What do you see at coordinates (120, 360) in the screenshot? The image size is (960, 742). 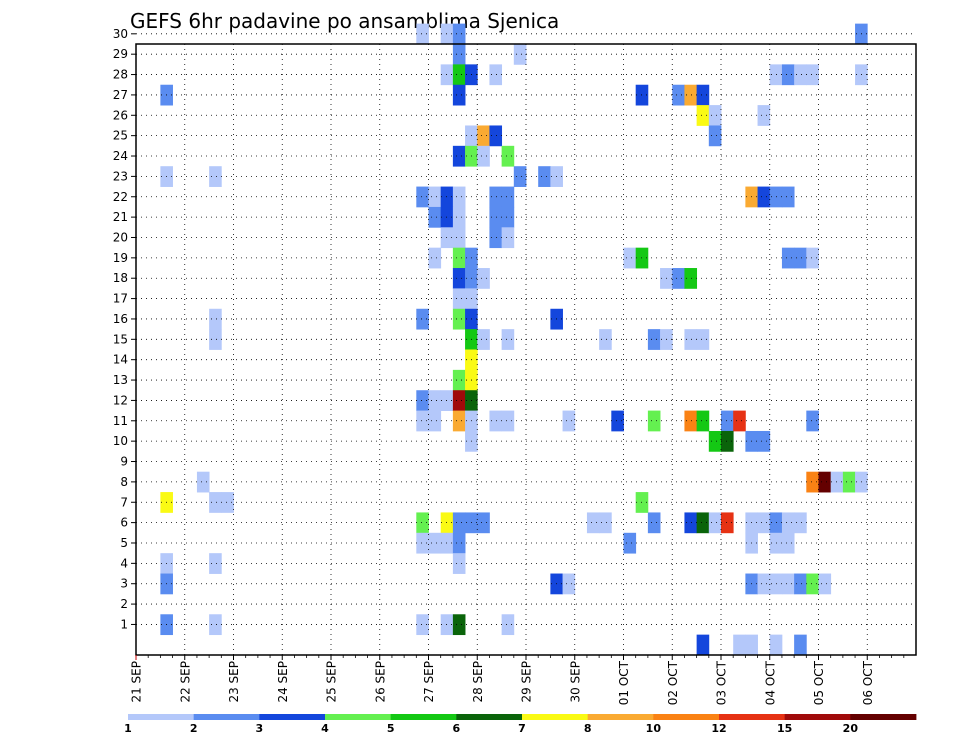 I see `y-tick-label: 14` at bounding box center [120, 360].